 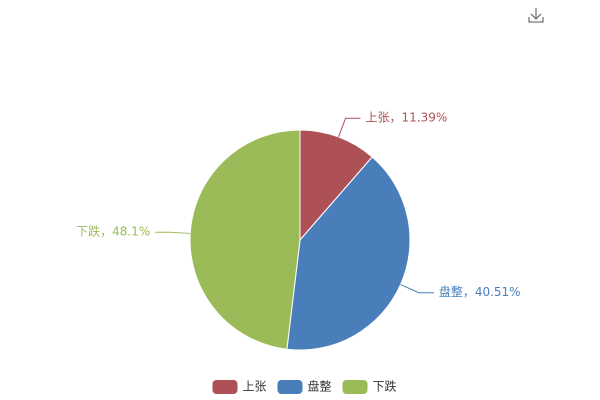 I want to click on legend-label: 下跌, so click(x=385, y=386).